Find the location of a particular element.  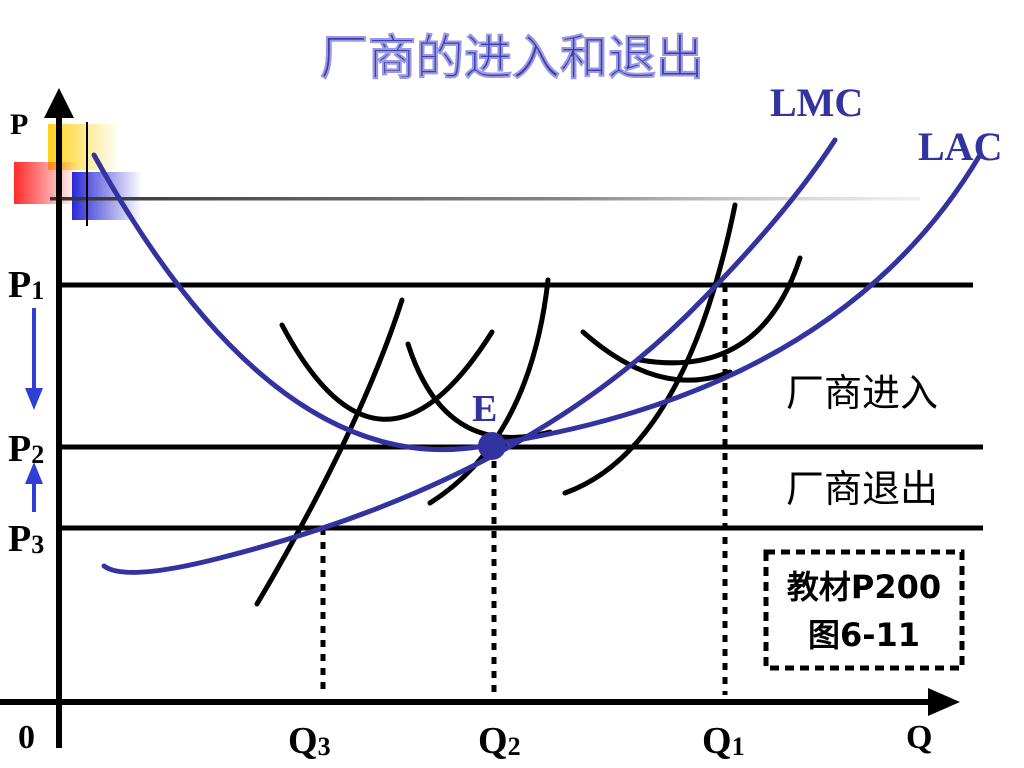

y-axis-label: P is located at coordinates (19, 124).